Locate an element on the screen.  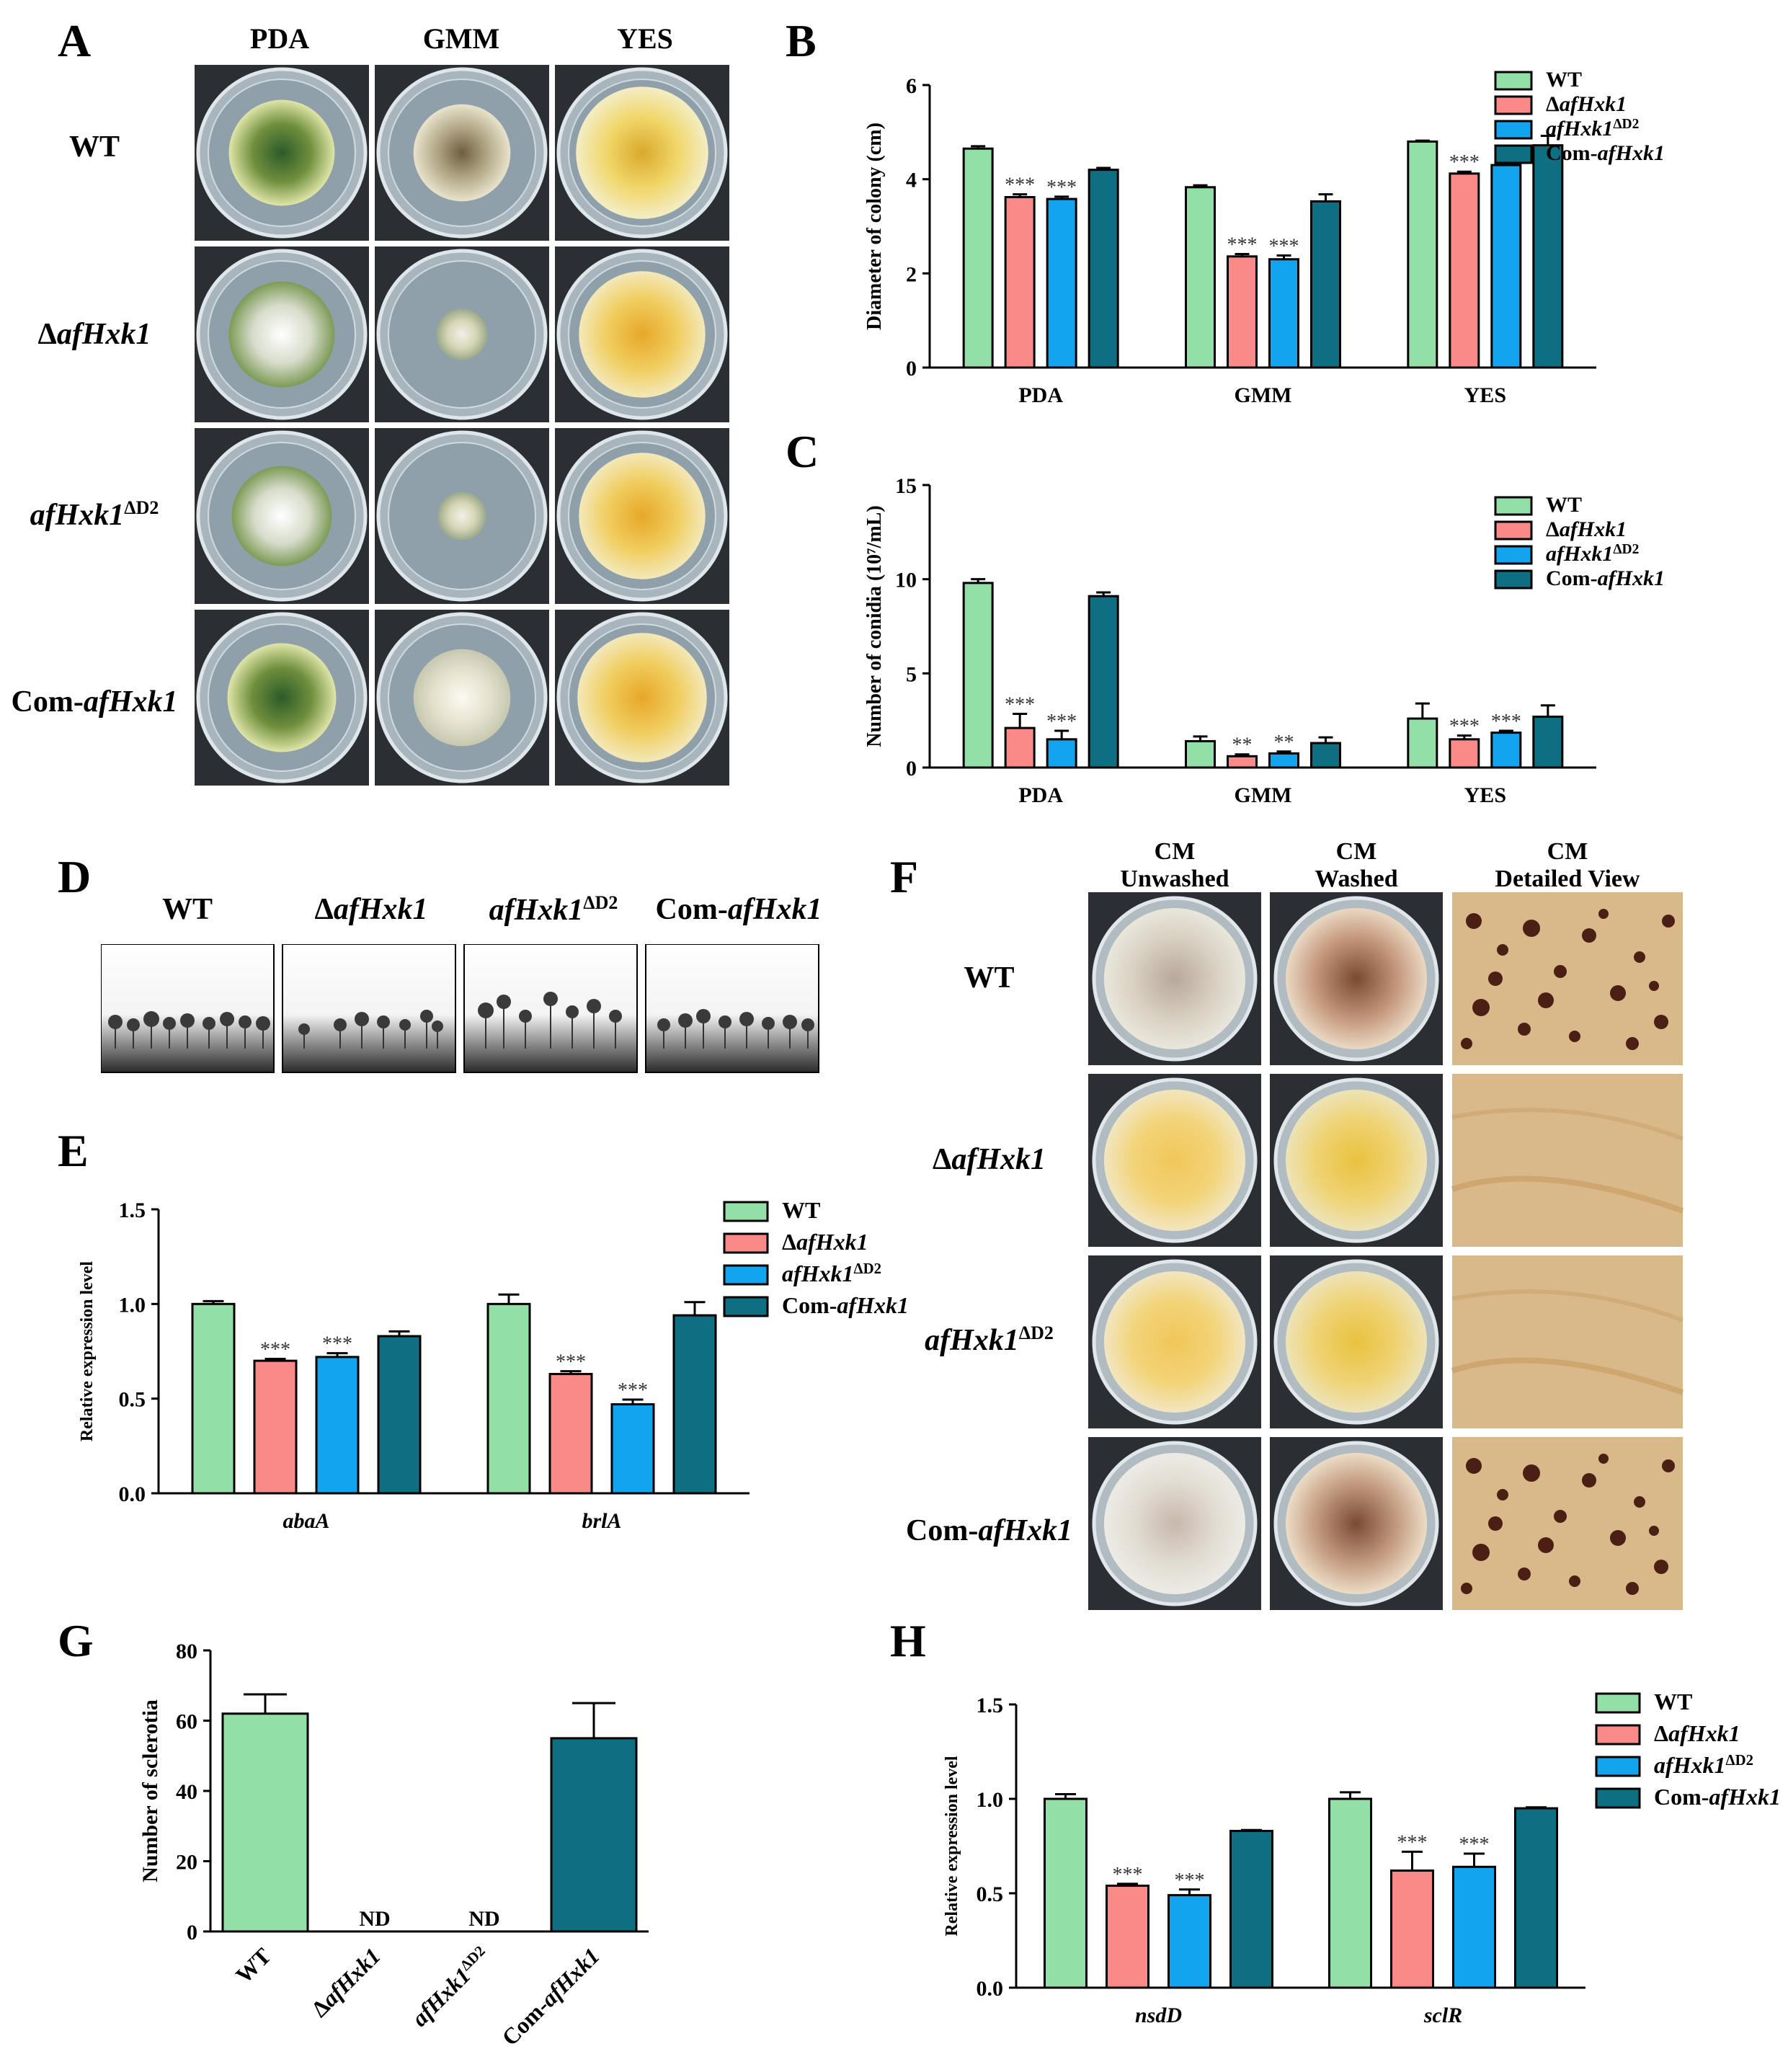
y-tick-label: 0.0 is located at coordinates (991, 1989).